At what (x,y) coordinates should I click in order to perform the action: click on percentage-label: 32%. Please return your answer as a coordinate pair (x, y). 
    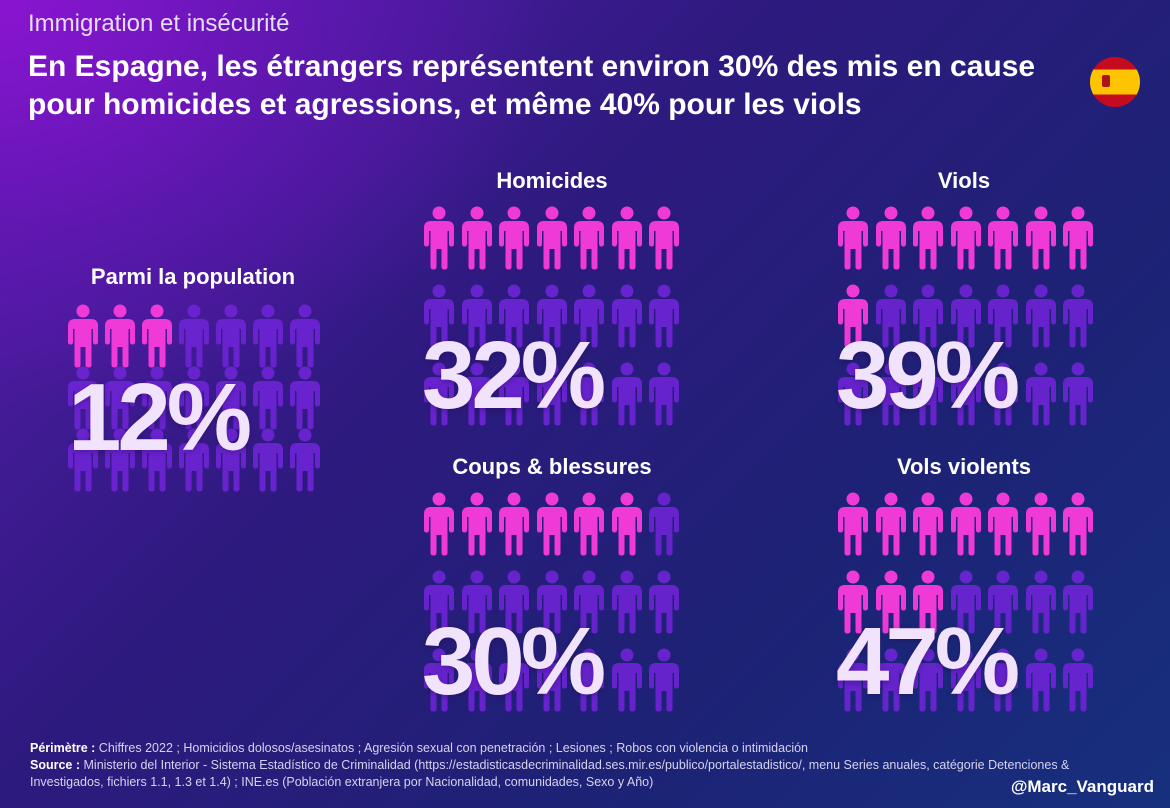
    Looking at the image, I should click on (514, 375).